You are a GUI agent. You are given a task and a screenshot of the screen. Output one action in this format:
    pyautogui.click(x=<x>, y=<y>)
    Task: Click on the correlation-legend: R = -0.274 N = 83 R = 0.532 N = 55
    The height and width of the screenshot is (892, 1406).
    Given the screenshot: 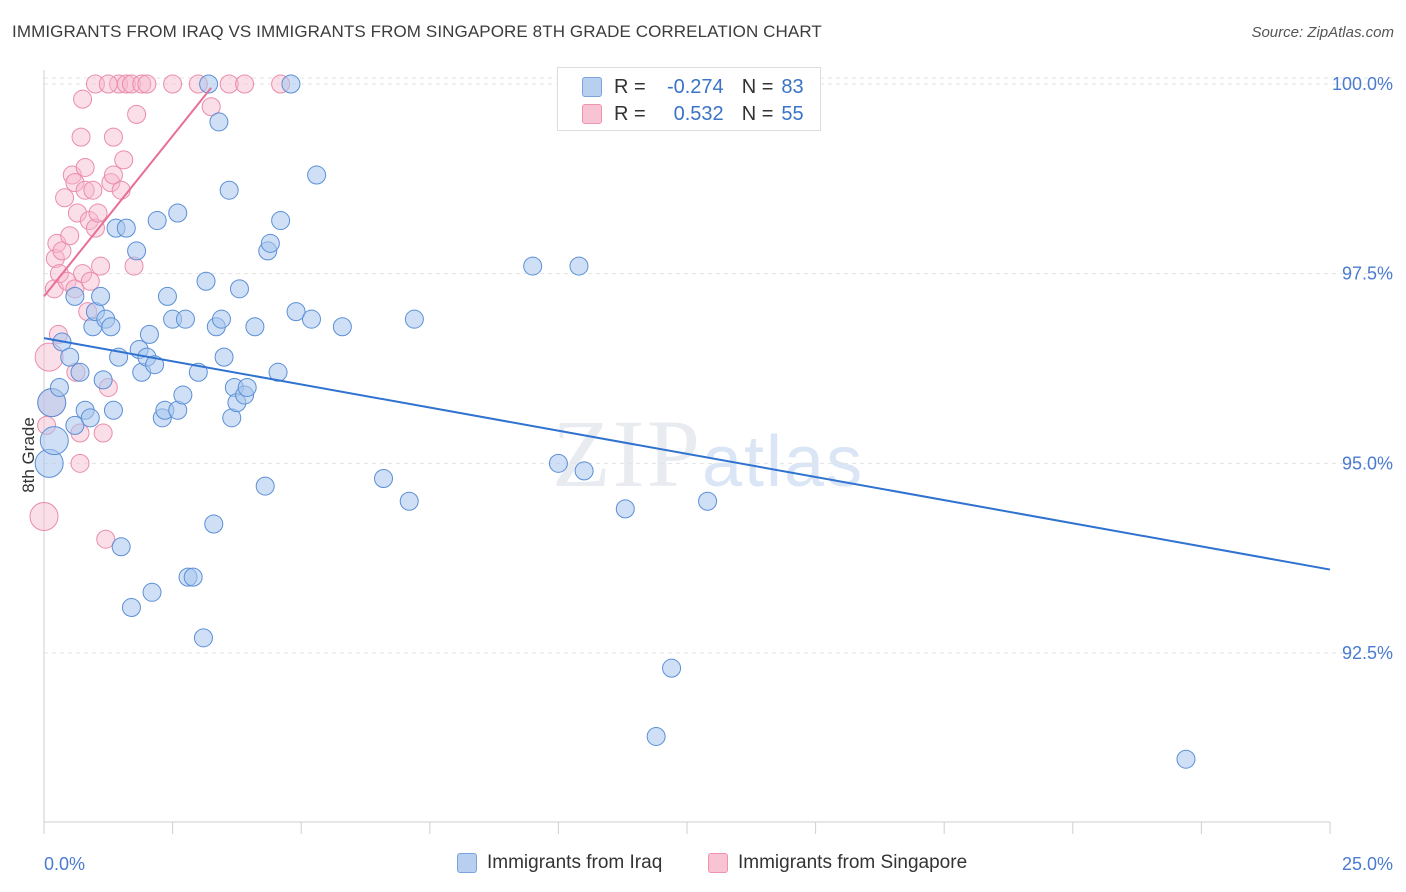 What is the action you would take?
    pyautogui.click(x=689, y=99)
    